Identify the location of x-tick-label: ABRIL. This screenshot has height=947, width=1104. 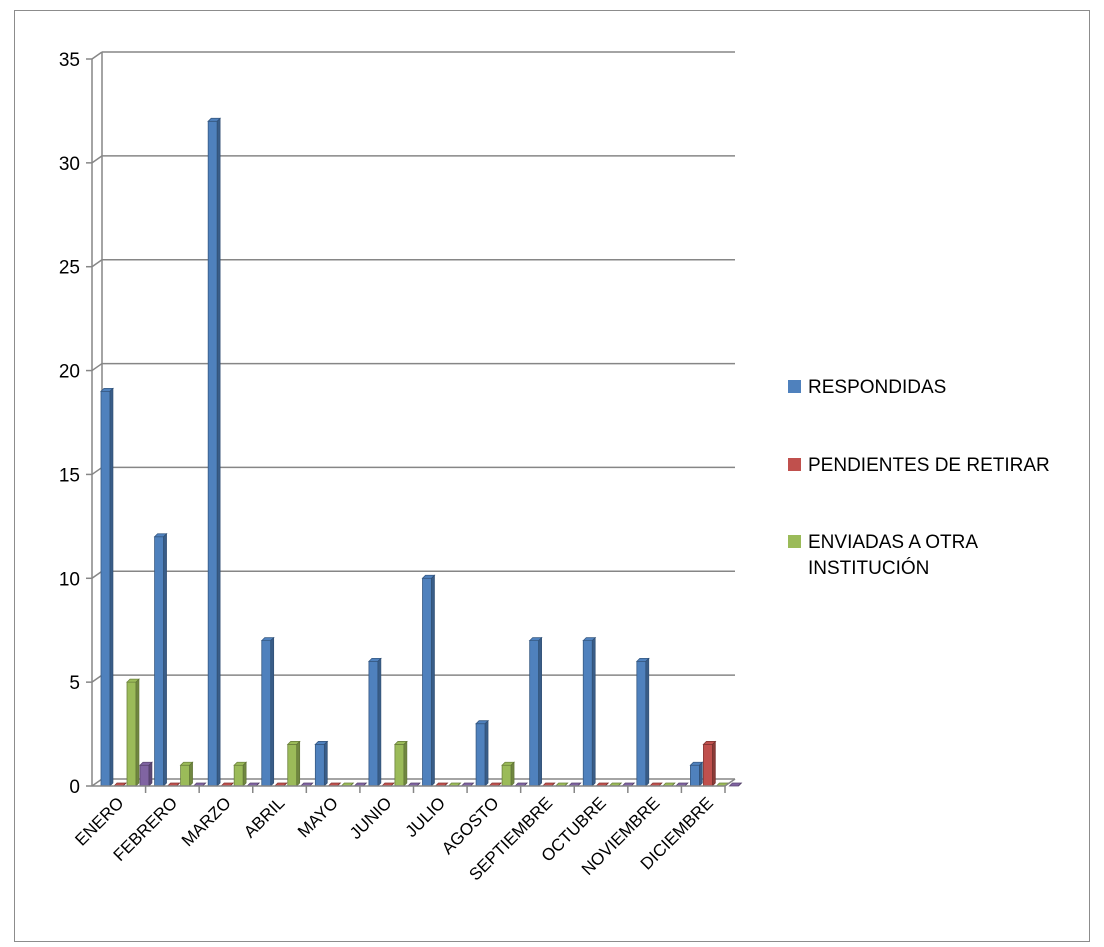
(264, 817).